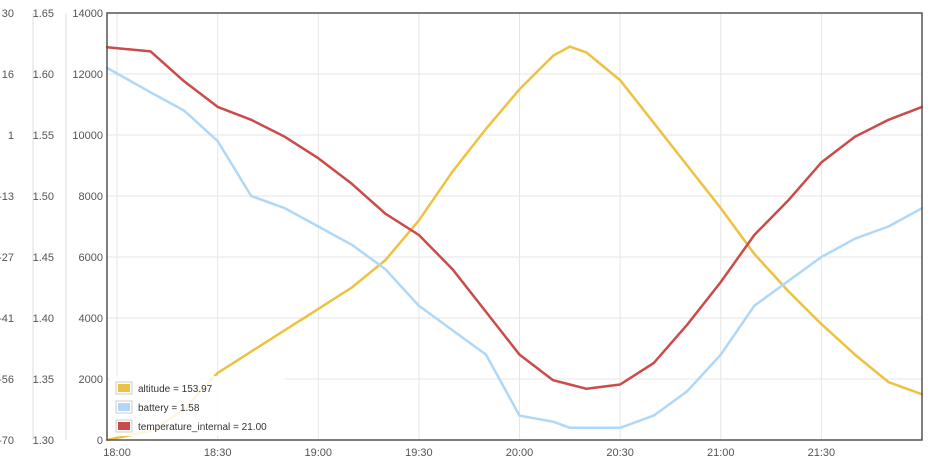 Image resolution: width=933 pixels, height=465 pixels. Describe the element at coordinates (43, 75) in the screenshot. I see `y-tick-label-batt: 1.60` at that location.